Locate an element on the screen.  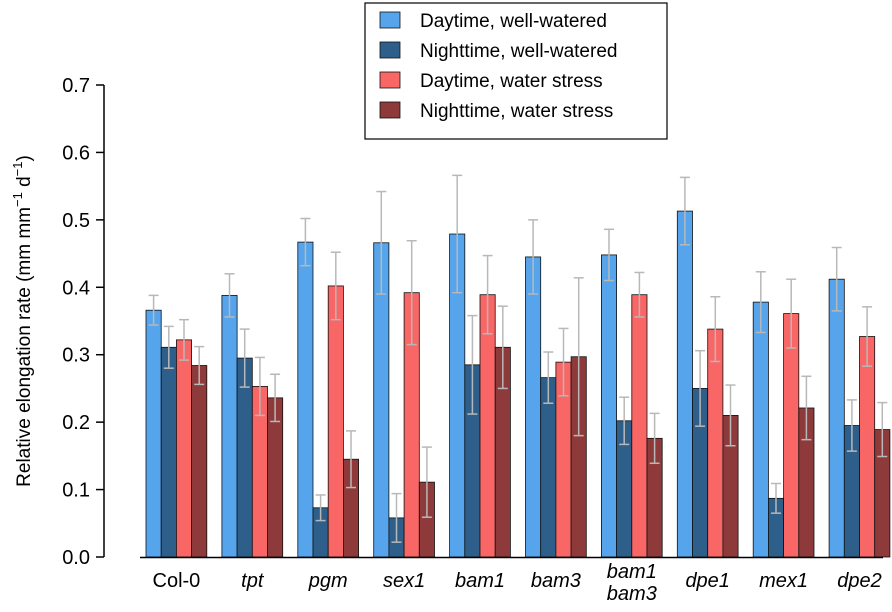
category-label: mex1 is located at coordinates (783, 581).